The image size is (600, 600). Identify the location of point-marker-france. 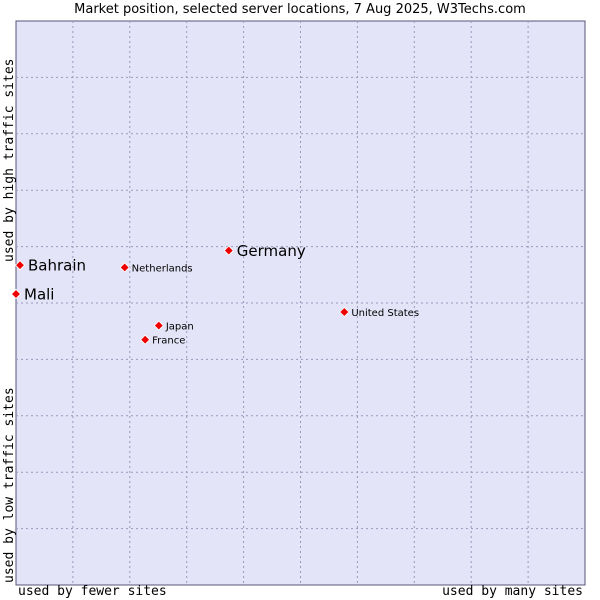
(145, 339).